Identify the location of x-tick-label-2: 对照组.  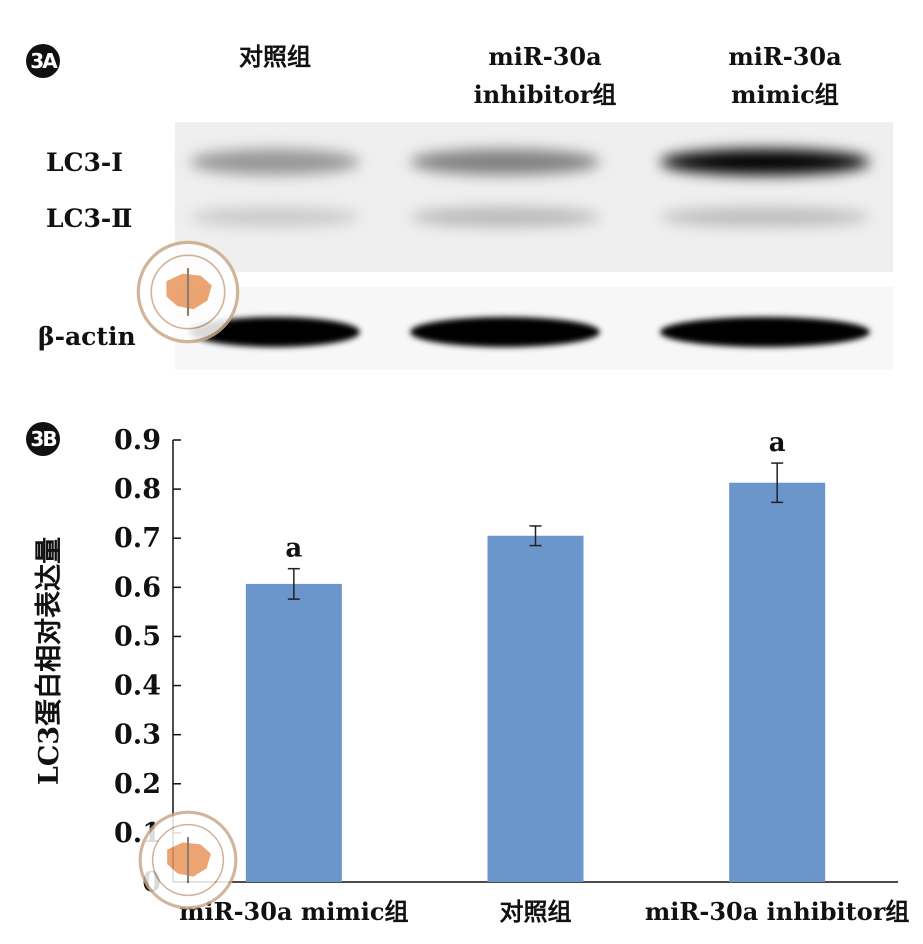
(536, 911).